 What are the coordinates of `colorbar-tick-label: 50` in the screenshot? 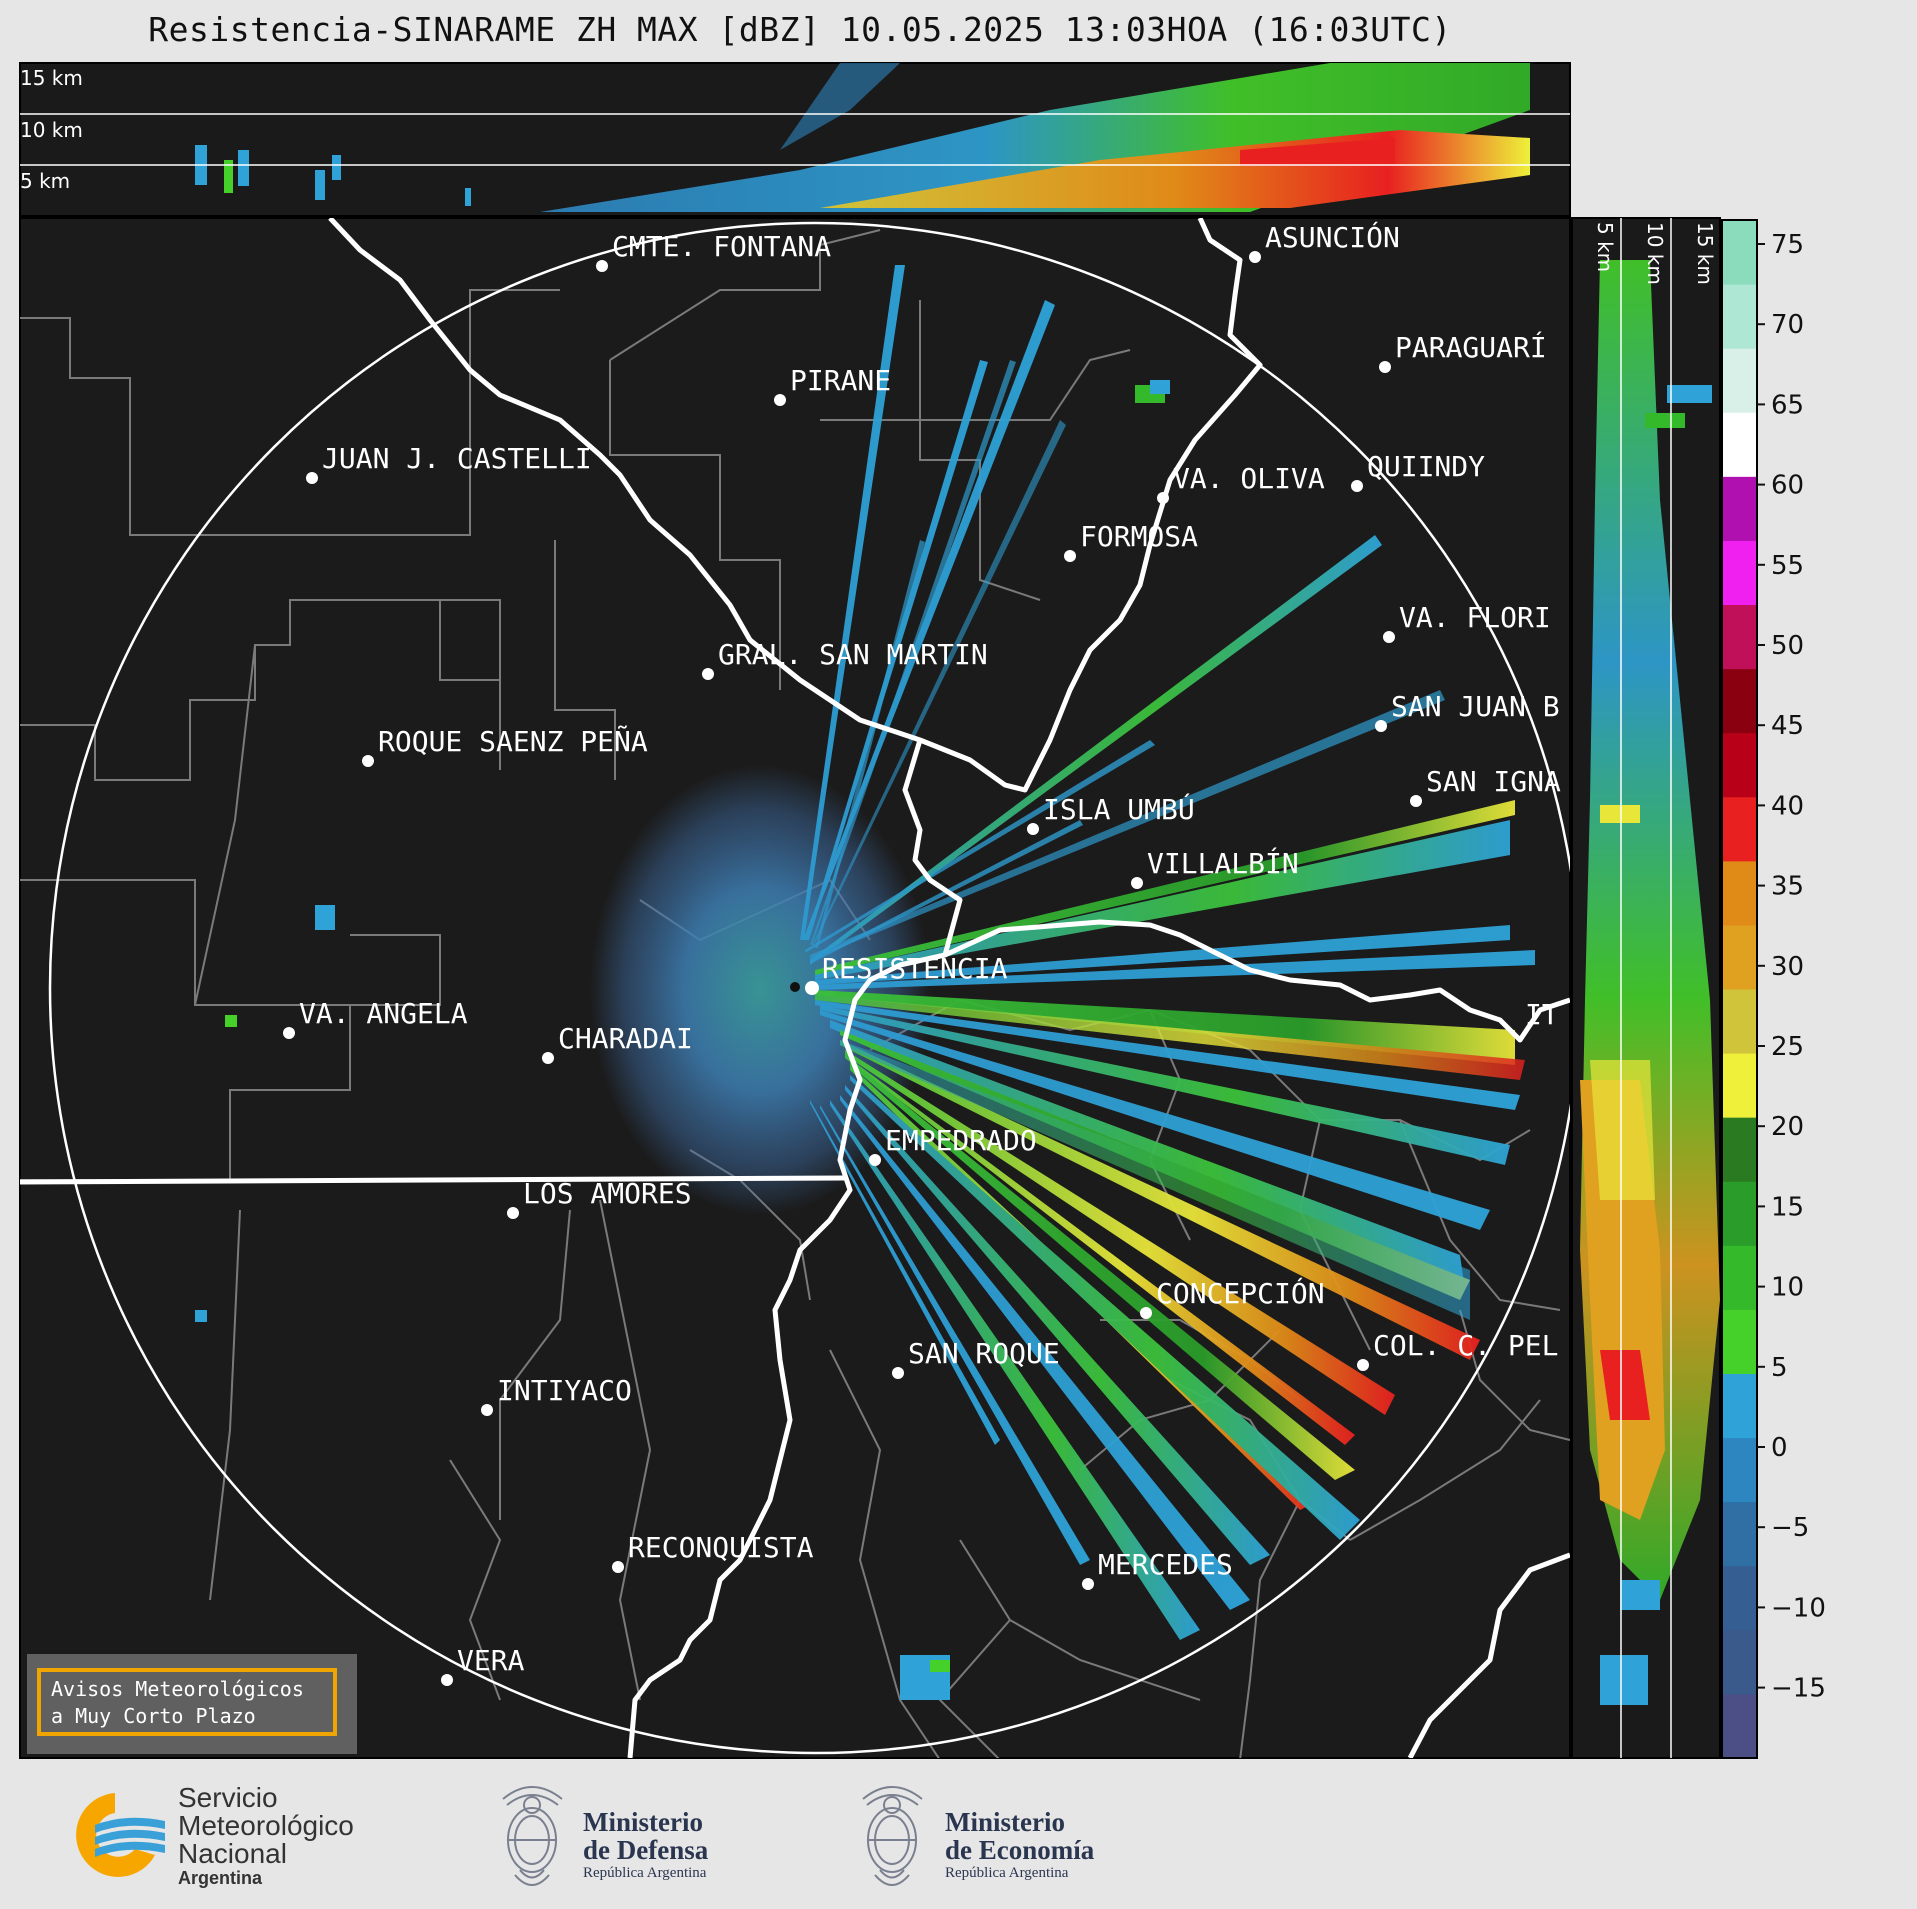 It's located at (1787, 646).